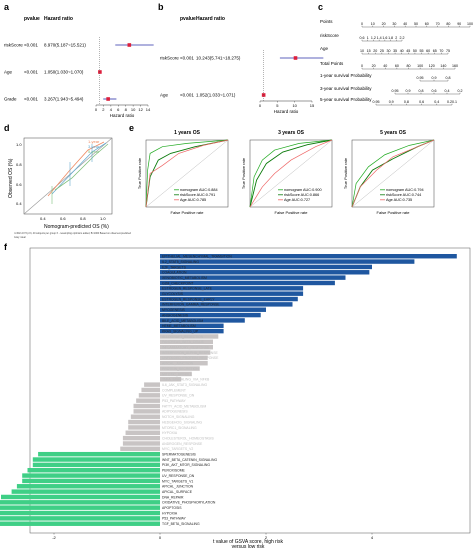 The image size is (476, 550). What do you see at coordinates (170, 433) in the screenshot?
I see `gsva-bar-label: HYPOXIA` at bounding box center [170, 433].